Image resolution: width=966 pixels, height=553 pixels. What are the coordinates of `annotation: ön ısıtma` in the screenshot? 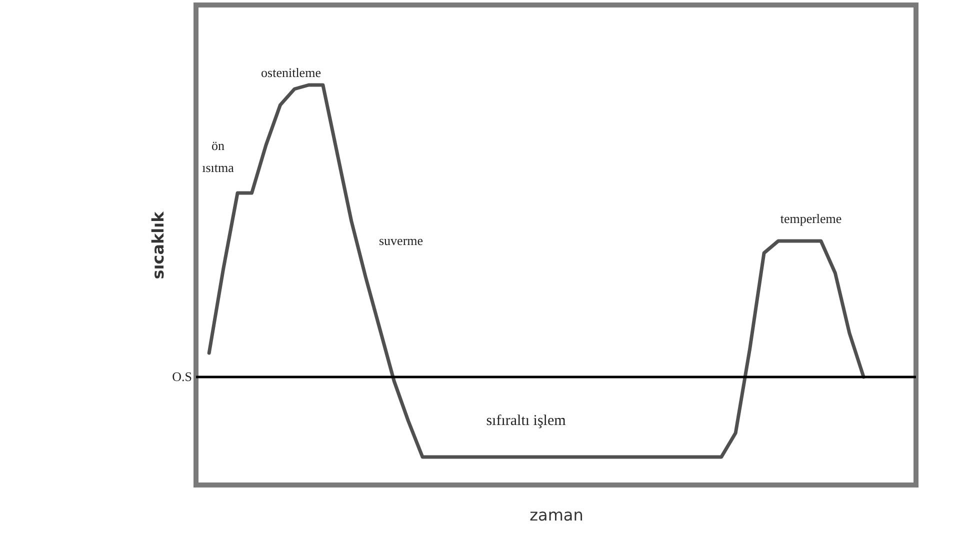 It's located at (218, 156).